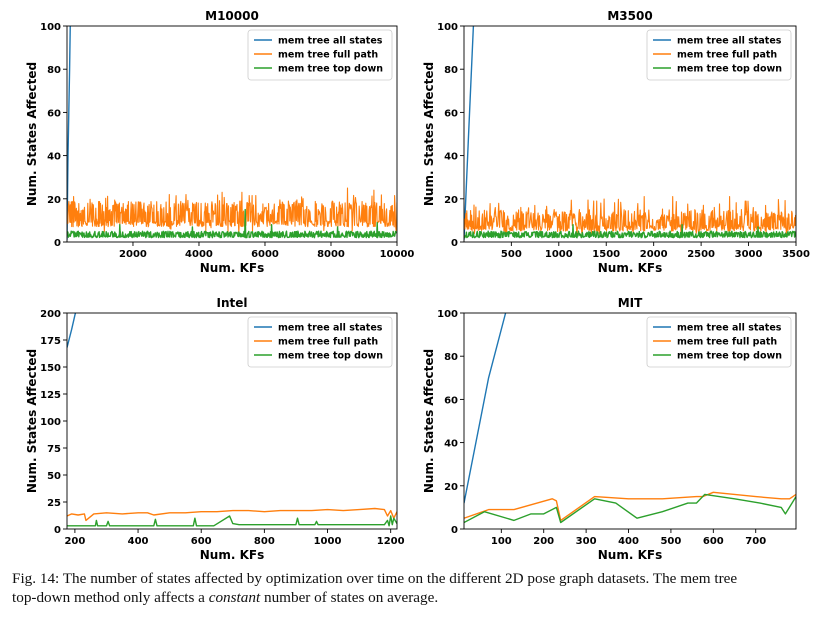 The width and height of the screenshot is (824, 626). I want to click on x-tick-label: 2500, so click(701, 254).